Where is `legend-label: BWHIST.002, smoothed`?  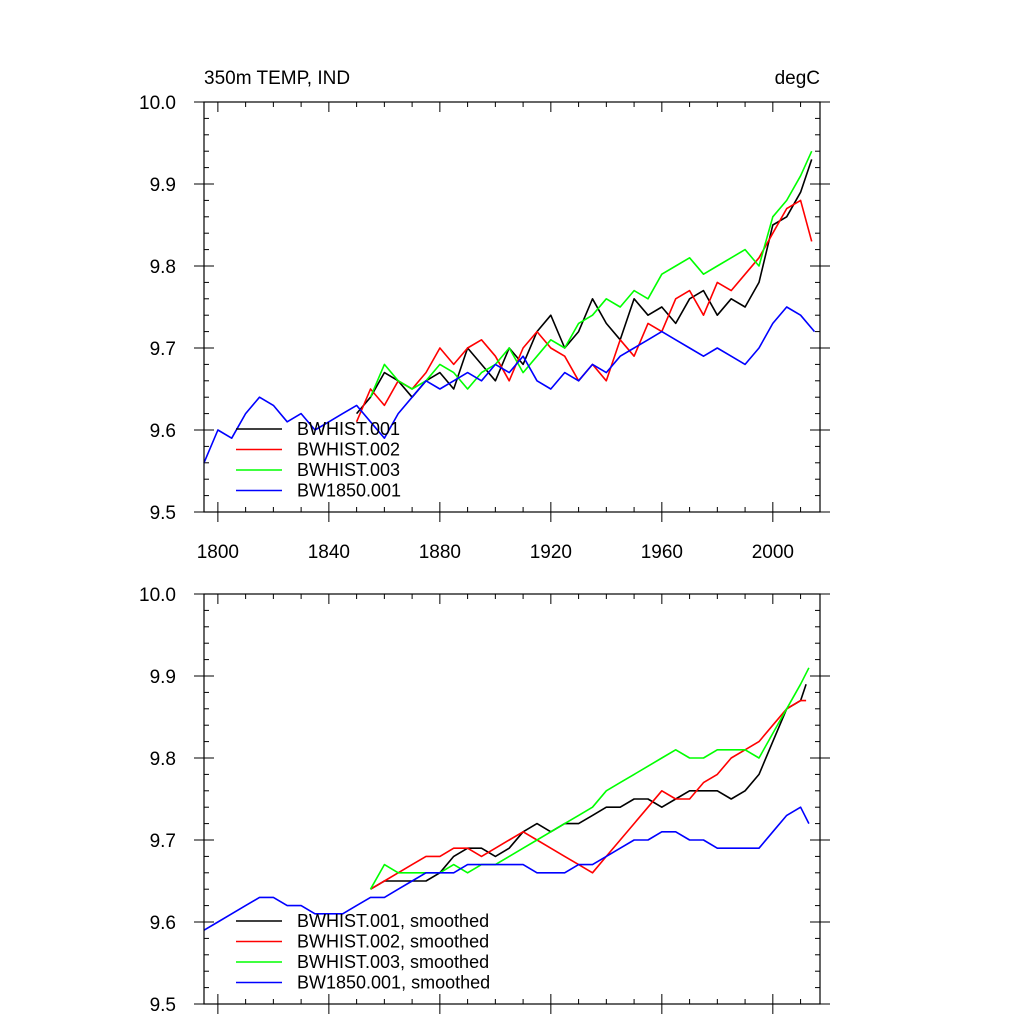 legend-label: BWHIST.002, smoothed is located at coordinates (393, 942).